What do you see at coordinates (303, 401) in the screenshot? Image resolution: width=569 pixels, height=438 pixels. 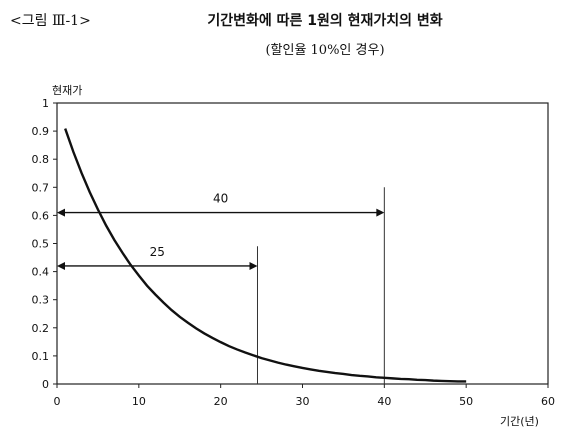 I see `x-tick-label: 30` at bounding box center [303, 401].